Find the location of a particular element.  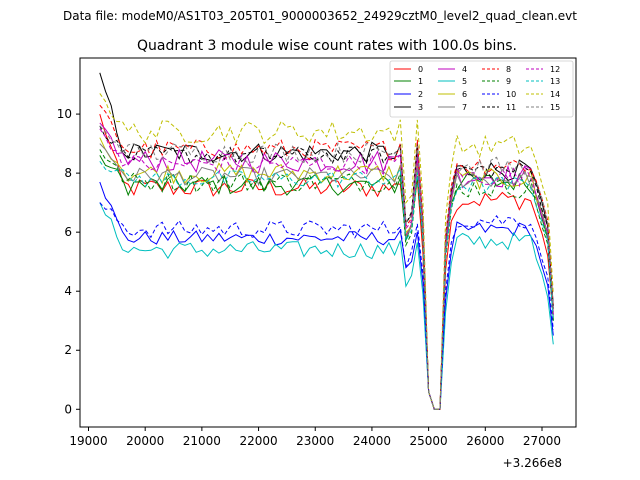

x-tick-label: 27000 is located at coordinates (542, 441).